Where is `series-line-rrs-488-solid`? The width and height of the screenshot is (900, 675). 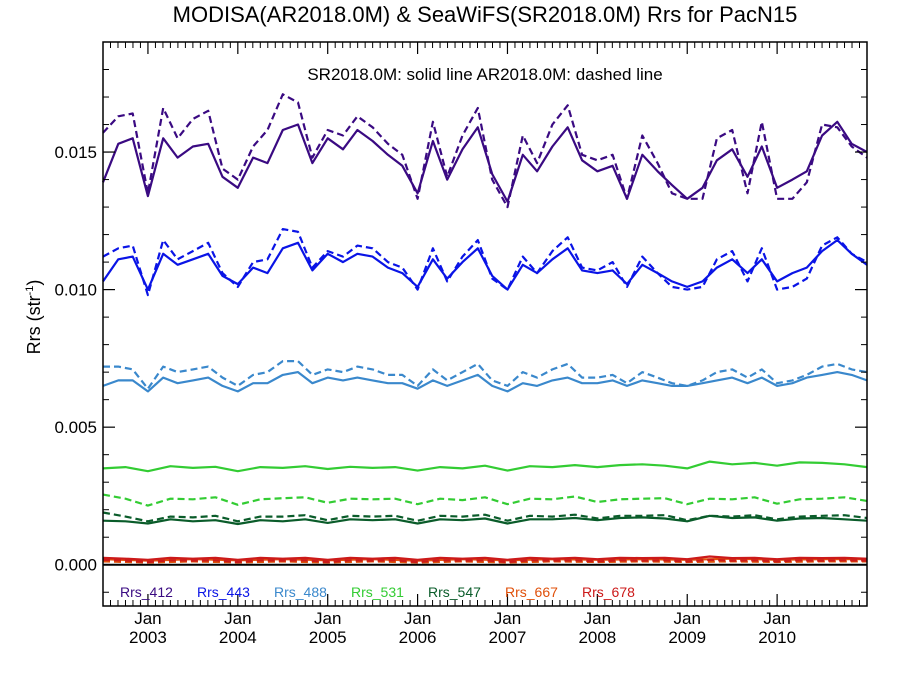
series-line-rrs-488-solid is located at coordinates (485, 382).